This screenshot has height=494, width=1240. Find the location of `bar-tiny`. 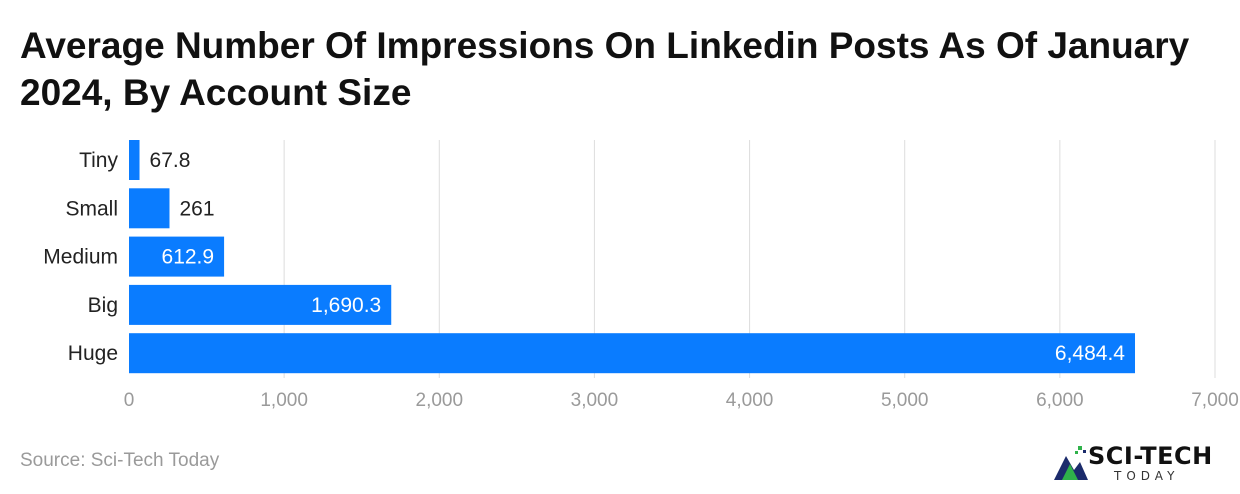

bar-tiny is located at coordinates (134, 160).